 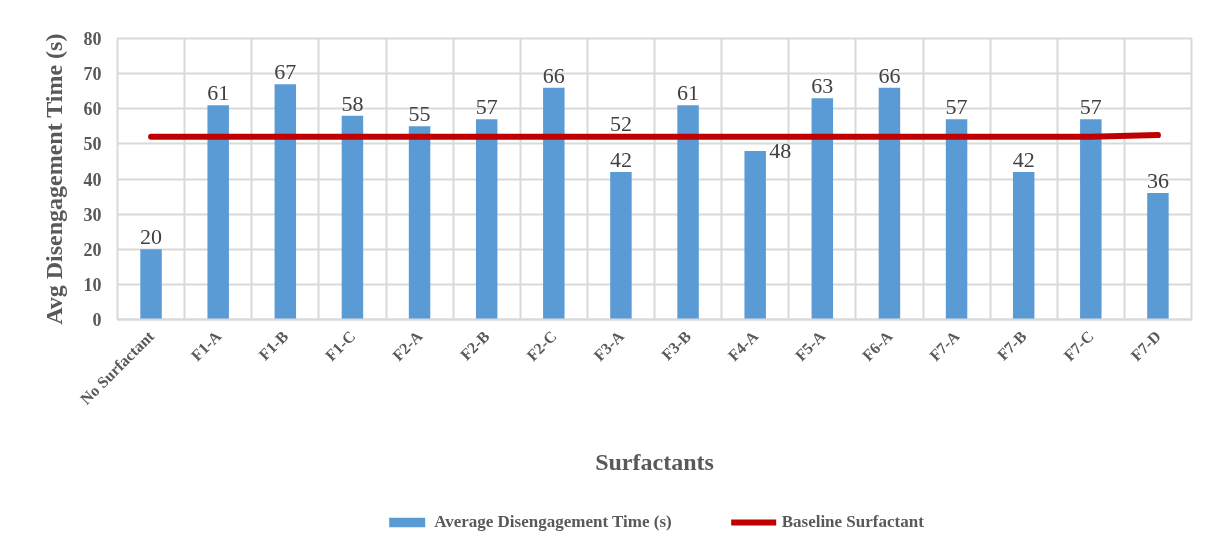 What do you see at coordinates (92, 284) in the screenshot?
I see `y-tick-label: 10` at bounding box center [92, 284].